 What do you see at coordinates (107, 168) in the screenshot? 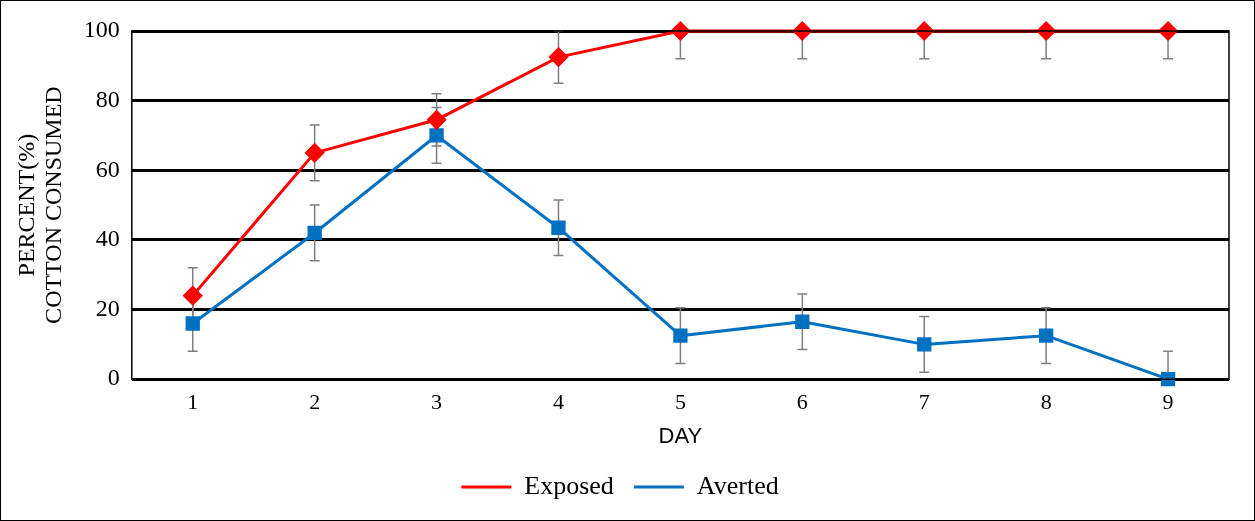
I see `y-tick-label: 60` at bounding box center [107, 168].